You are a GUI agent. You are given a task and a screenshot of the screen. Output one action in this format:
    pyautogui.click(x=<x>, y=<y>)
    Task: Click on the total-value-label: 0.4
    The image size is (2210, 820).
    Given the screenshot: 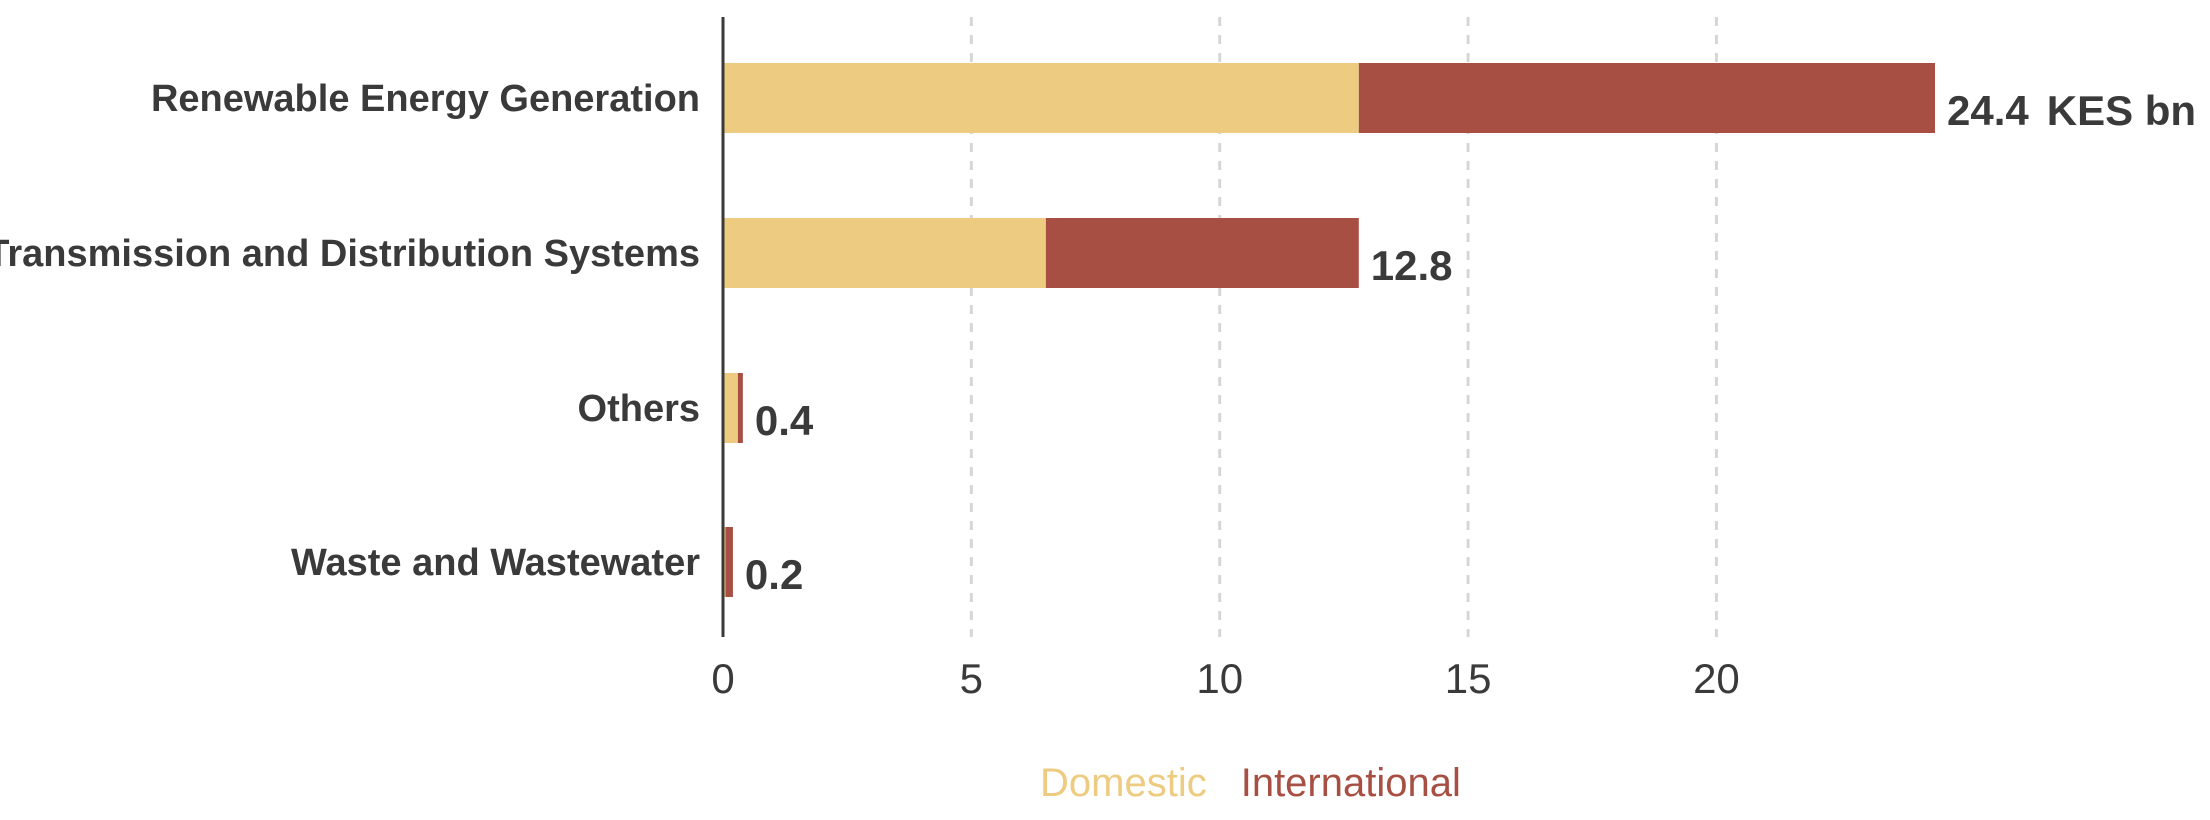 What is the action you would take?
    pyautogui.click(x=784, y=420)
    